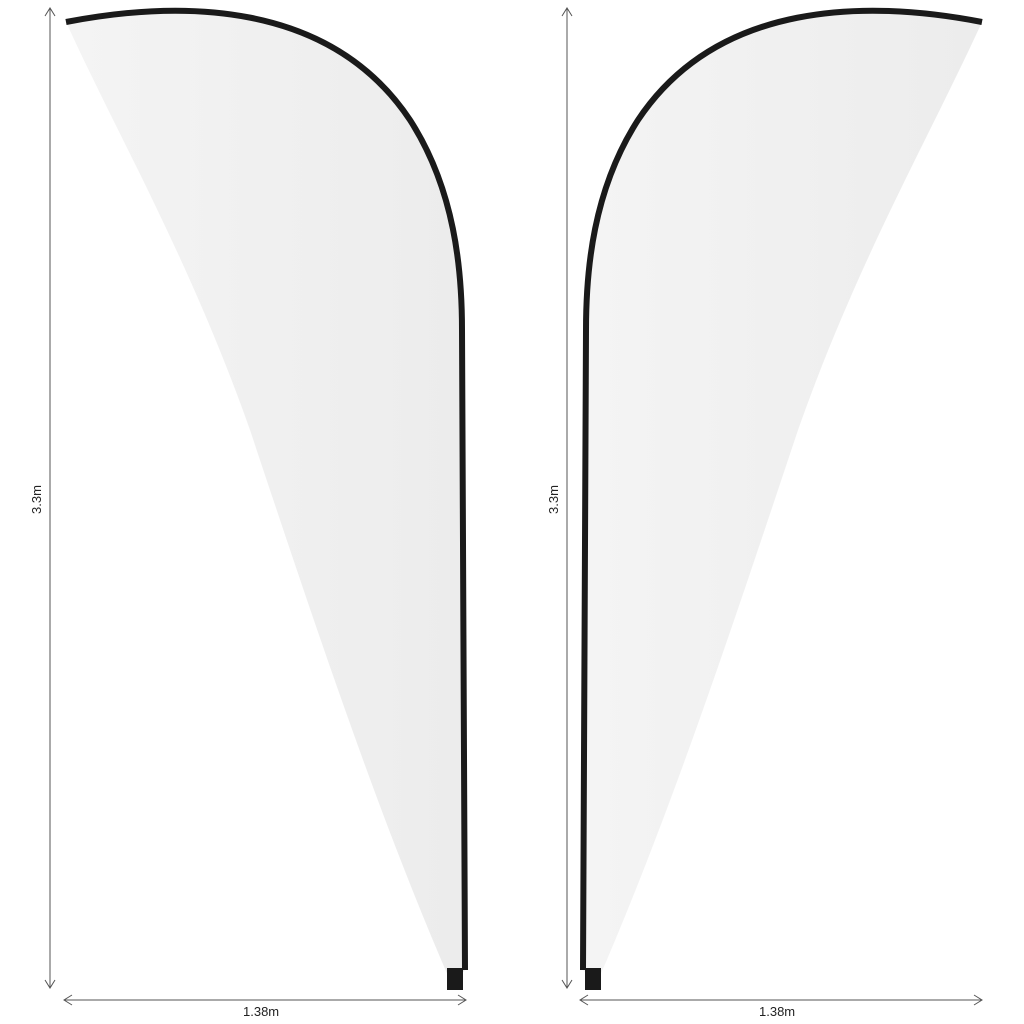 The width and height of the screenshot is (1024, 1024). Describe the element at coordinates (777, 1011) in the screenshot. I see `right-width-label: 1.38m` at that location.